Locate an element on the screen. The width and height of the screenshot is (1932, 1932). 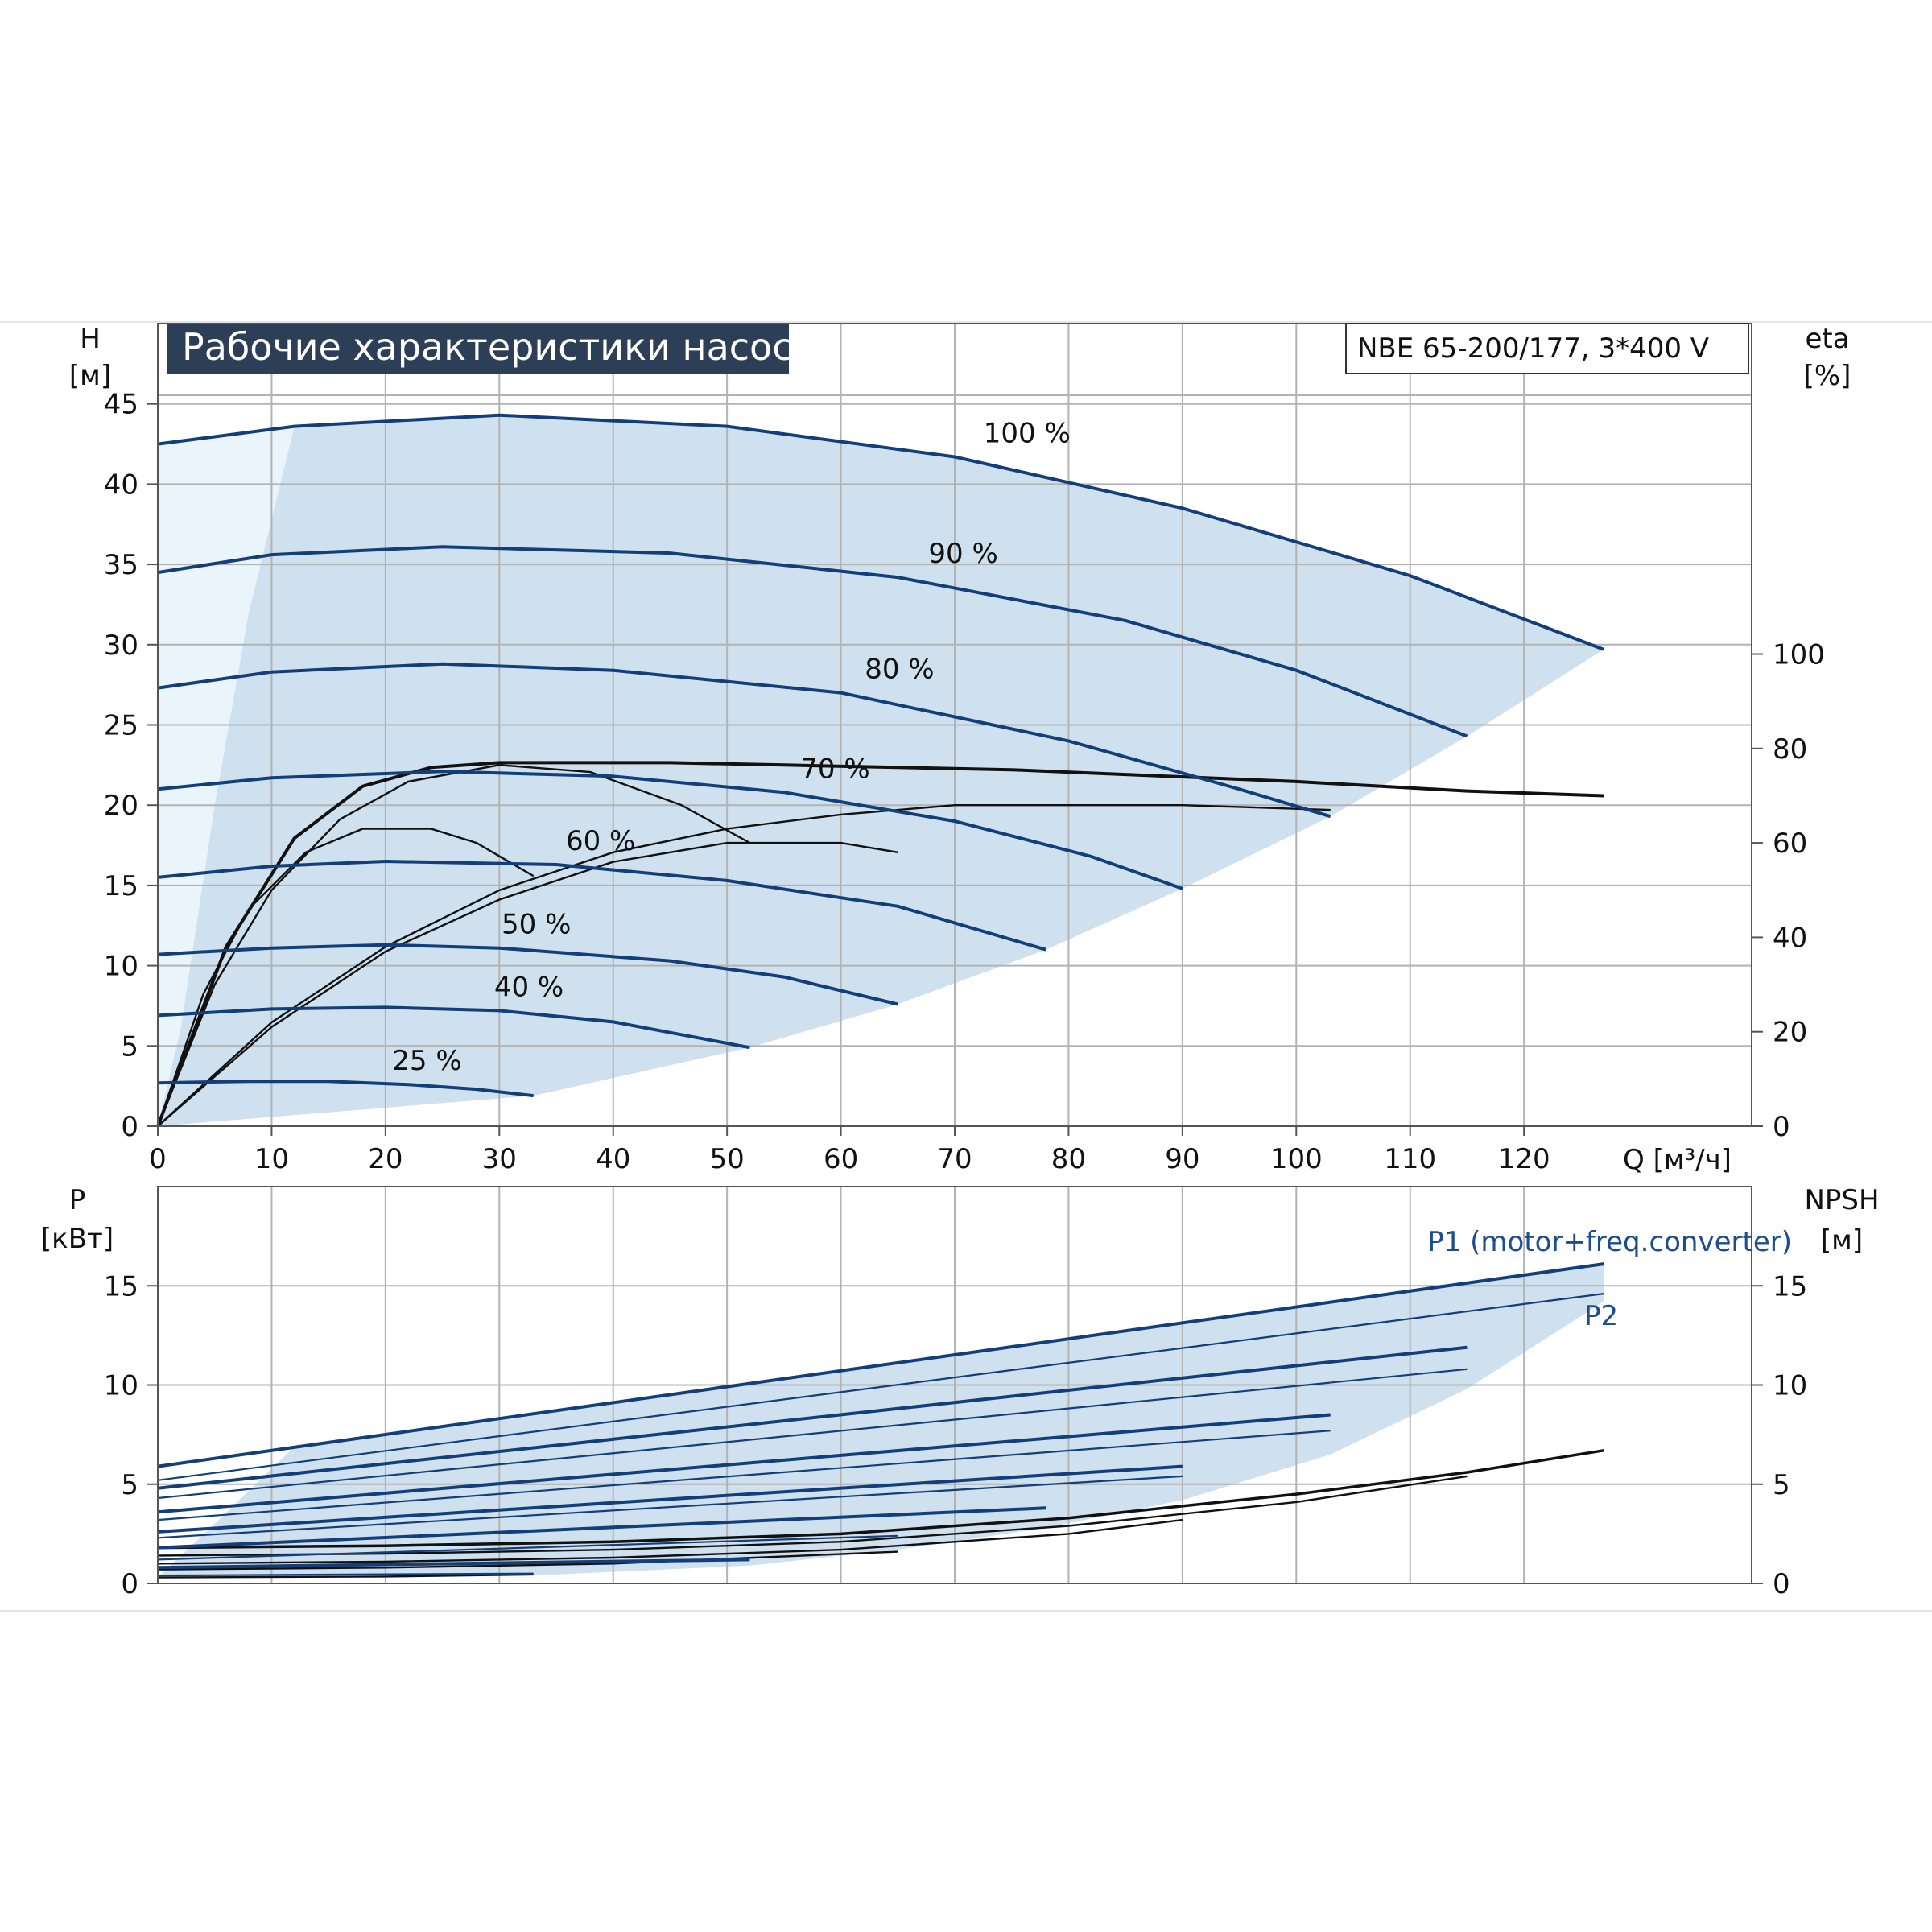
y-axis-unit: [м] is located at coordinates (90, 376).